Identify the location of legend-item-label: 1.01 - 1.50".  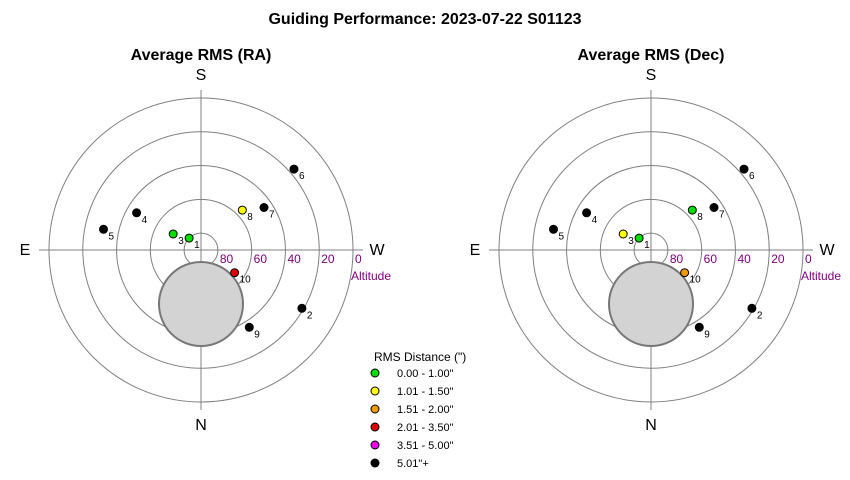
(425, 392).